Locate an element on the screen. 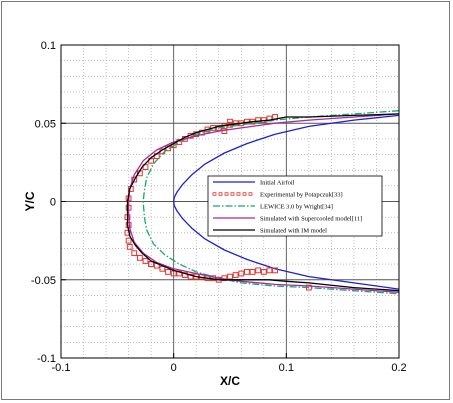  y-tick-label: 0 is located at coordinates (53, 203).